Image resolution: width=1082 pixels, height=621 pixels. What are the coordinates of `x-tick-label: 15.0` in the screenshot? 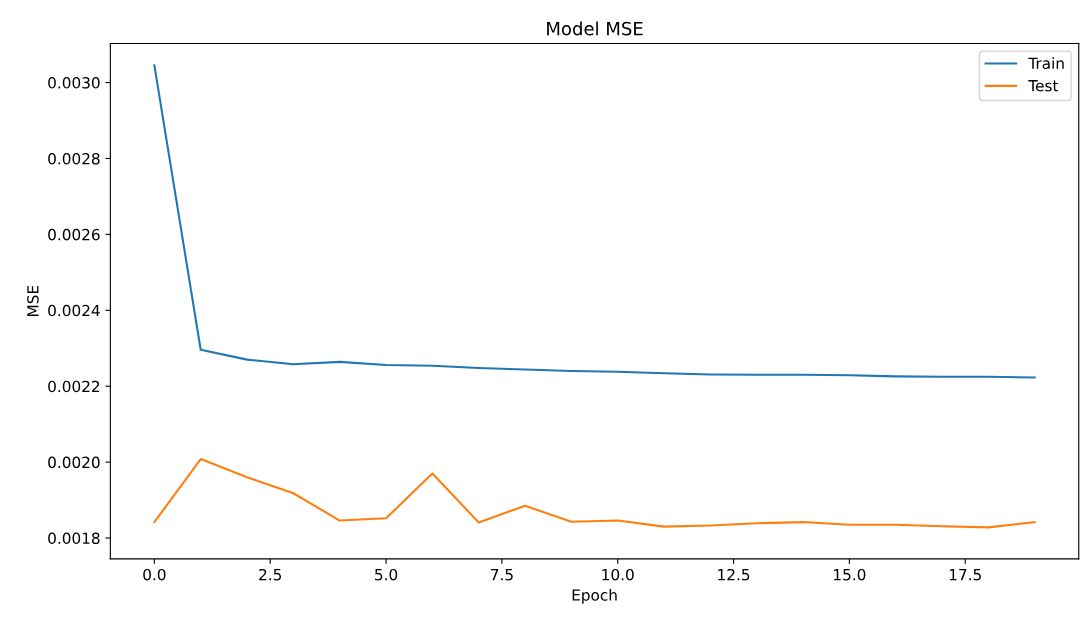 It's located at (850, 574).